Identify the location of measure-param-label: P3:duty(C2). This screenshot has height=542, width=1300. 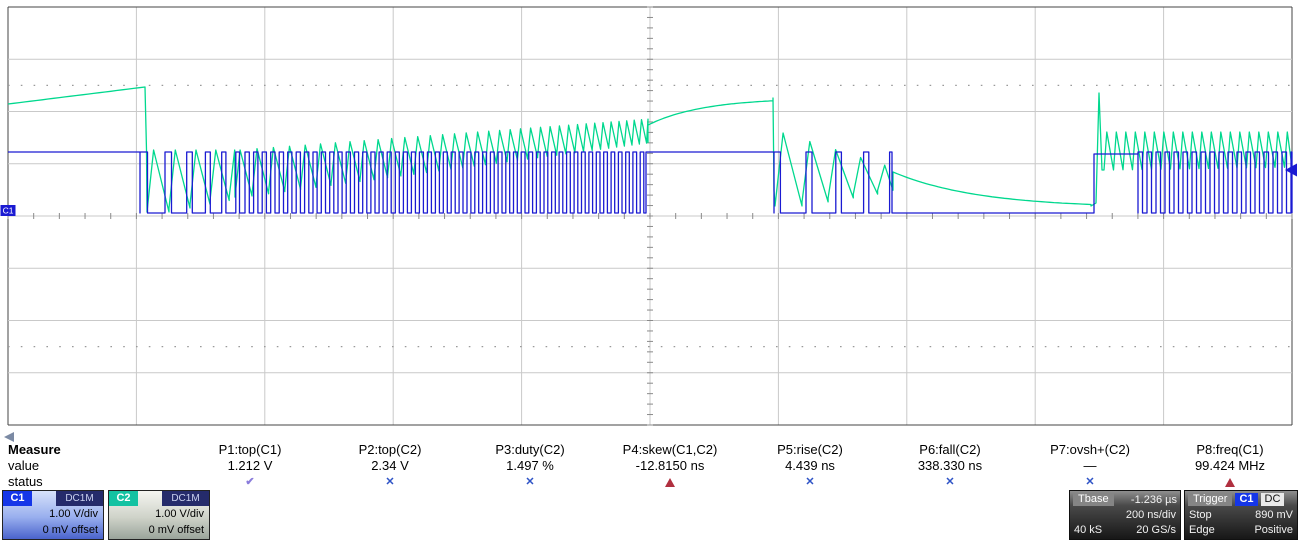
(530, 449).